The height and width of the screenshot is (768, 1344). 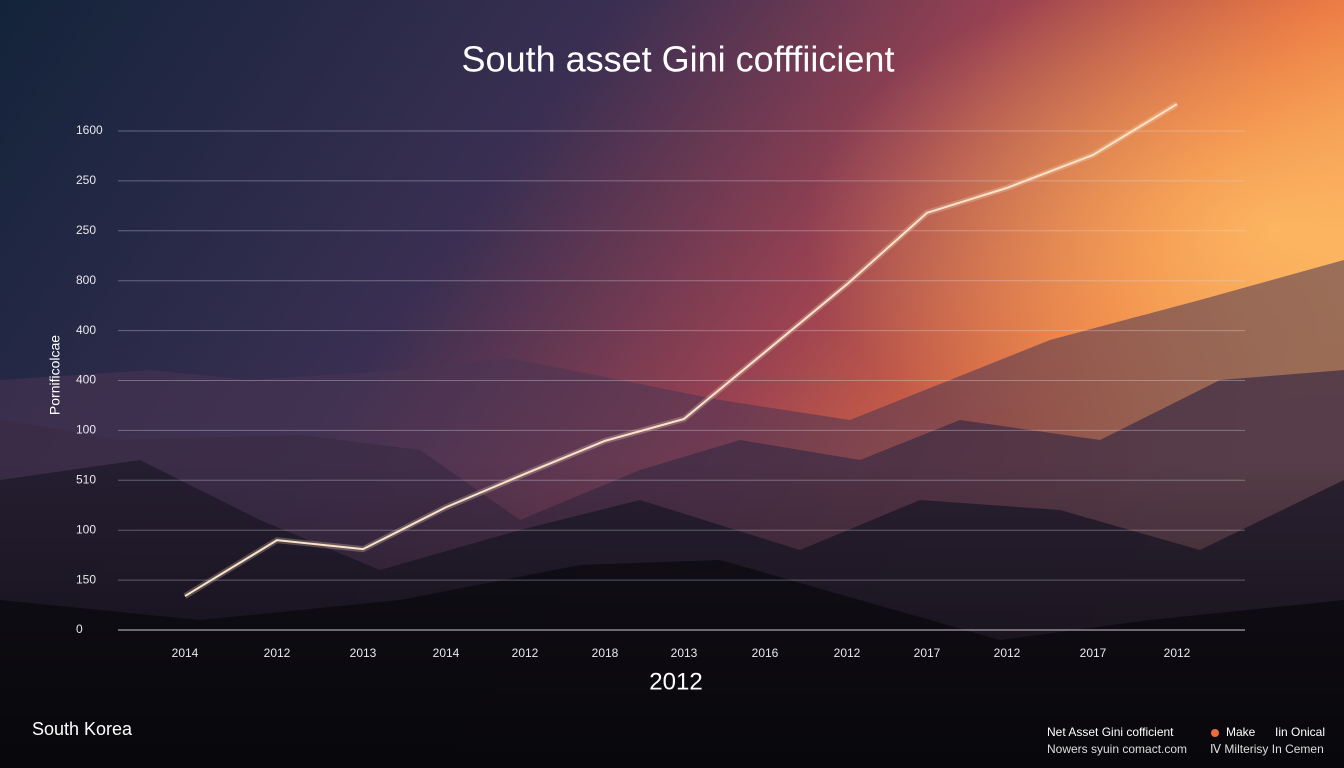 I want to click on legend-note: Ⅳ Milterisy In Cemen, so click(x=1267, y=749).